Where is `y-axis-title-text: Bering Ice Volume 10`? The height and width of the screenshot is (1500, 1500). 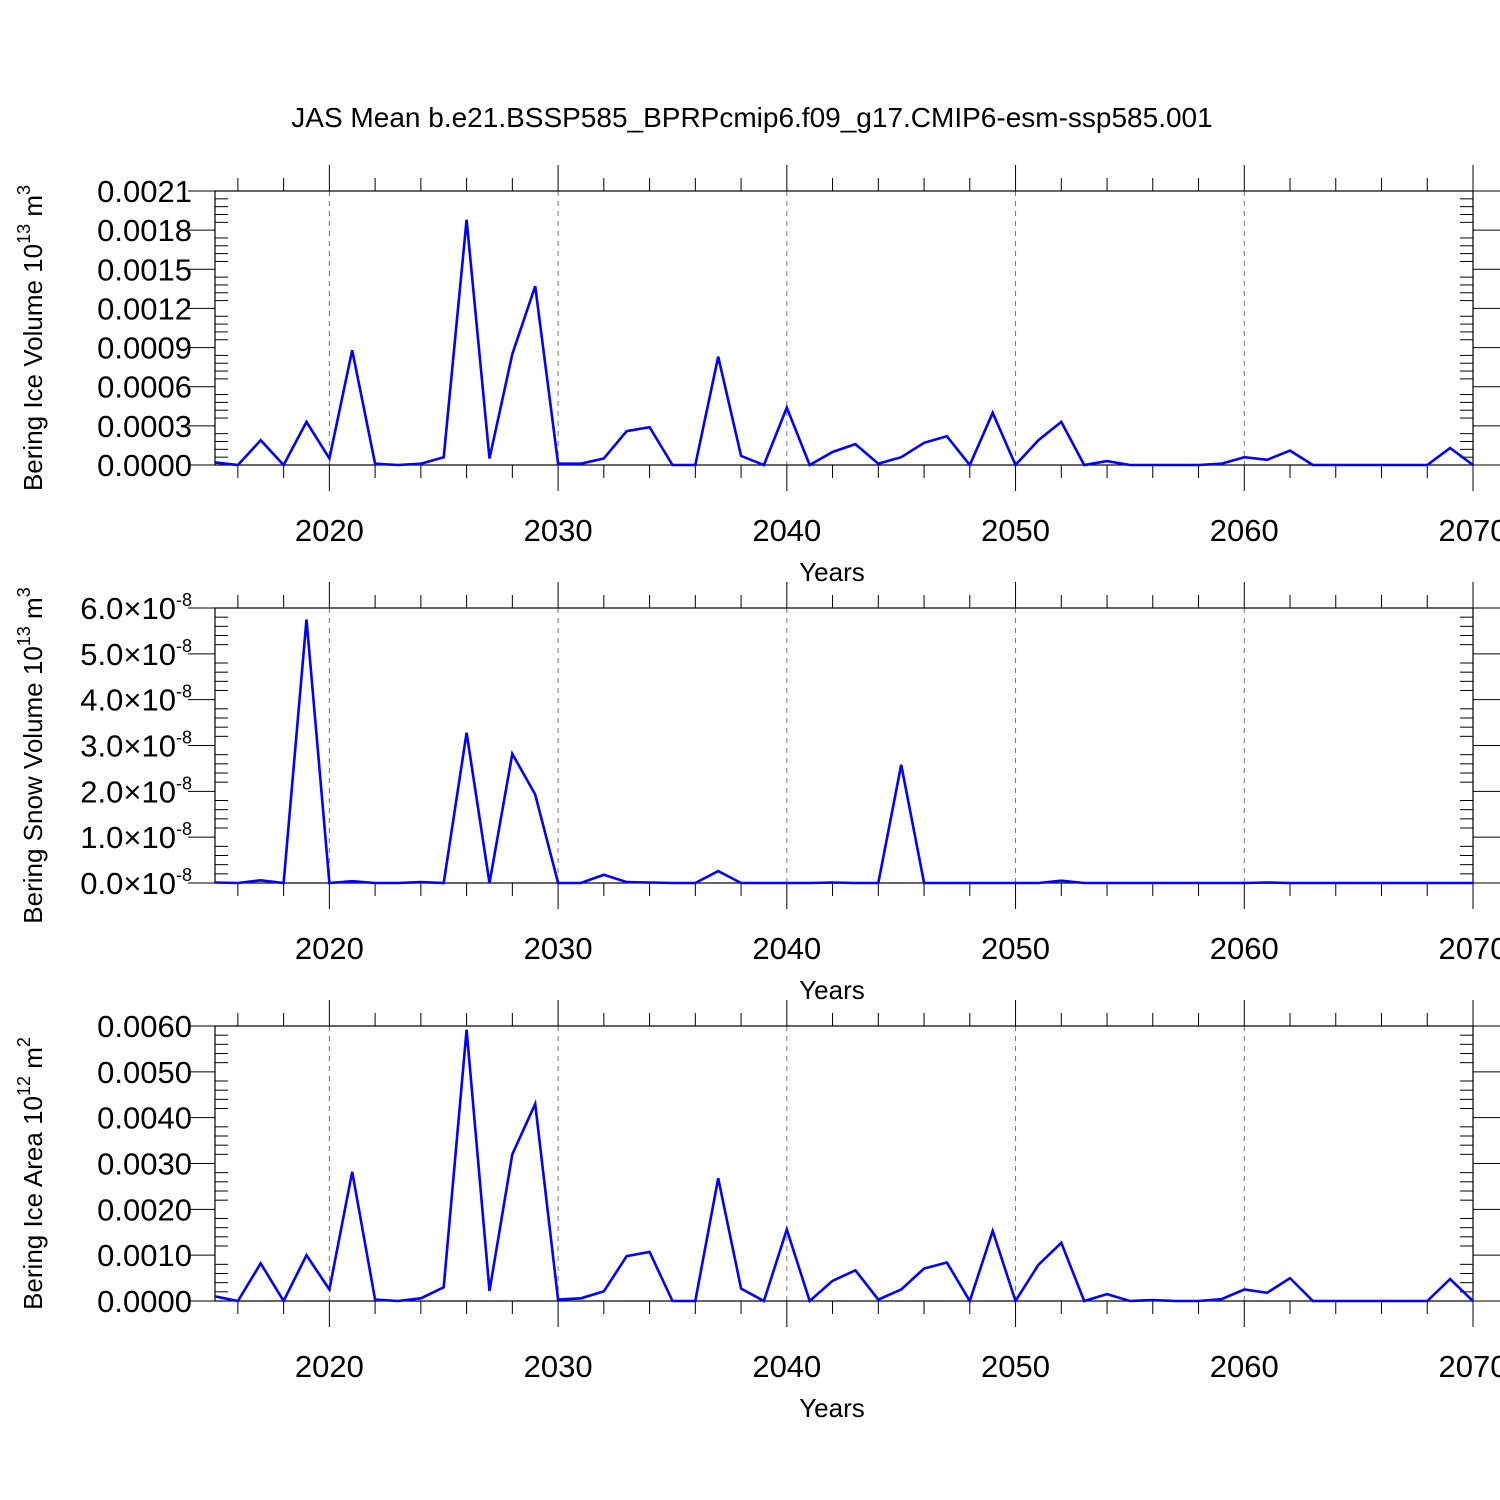
y-axis-title-text: Bering Ice Volume 10 is located at coordinates (33, 367).